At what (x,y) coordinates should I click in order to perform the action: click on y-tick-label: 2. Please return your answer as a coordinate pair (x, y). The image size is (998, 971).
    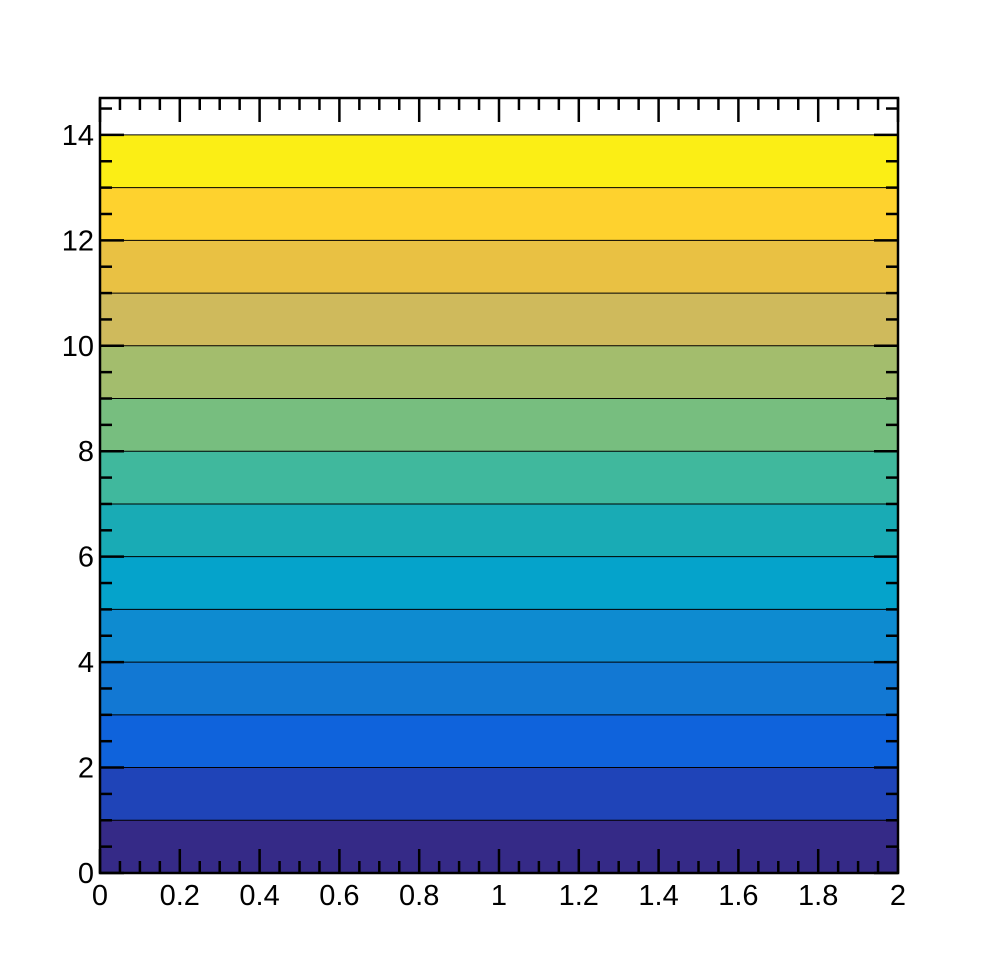
    Looking at the image, I should click on (86, 769).